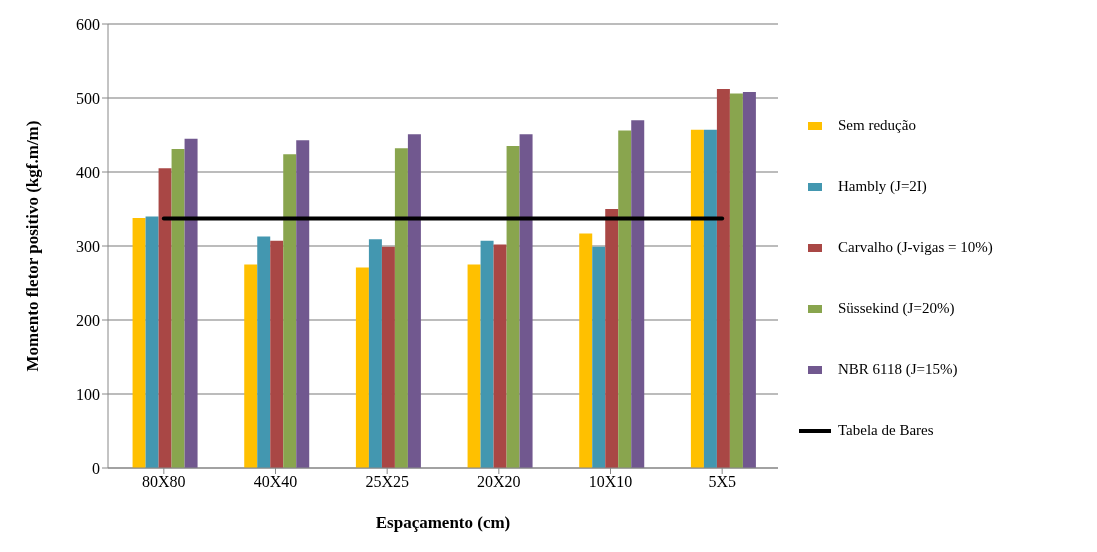  What do you see at coordinates (88, 246) in the screenshot?
I see `y-tick-label: 300` at bounding box center [88, 246].